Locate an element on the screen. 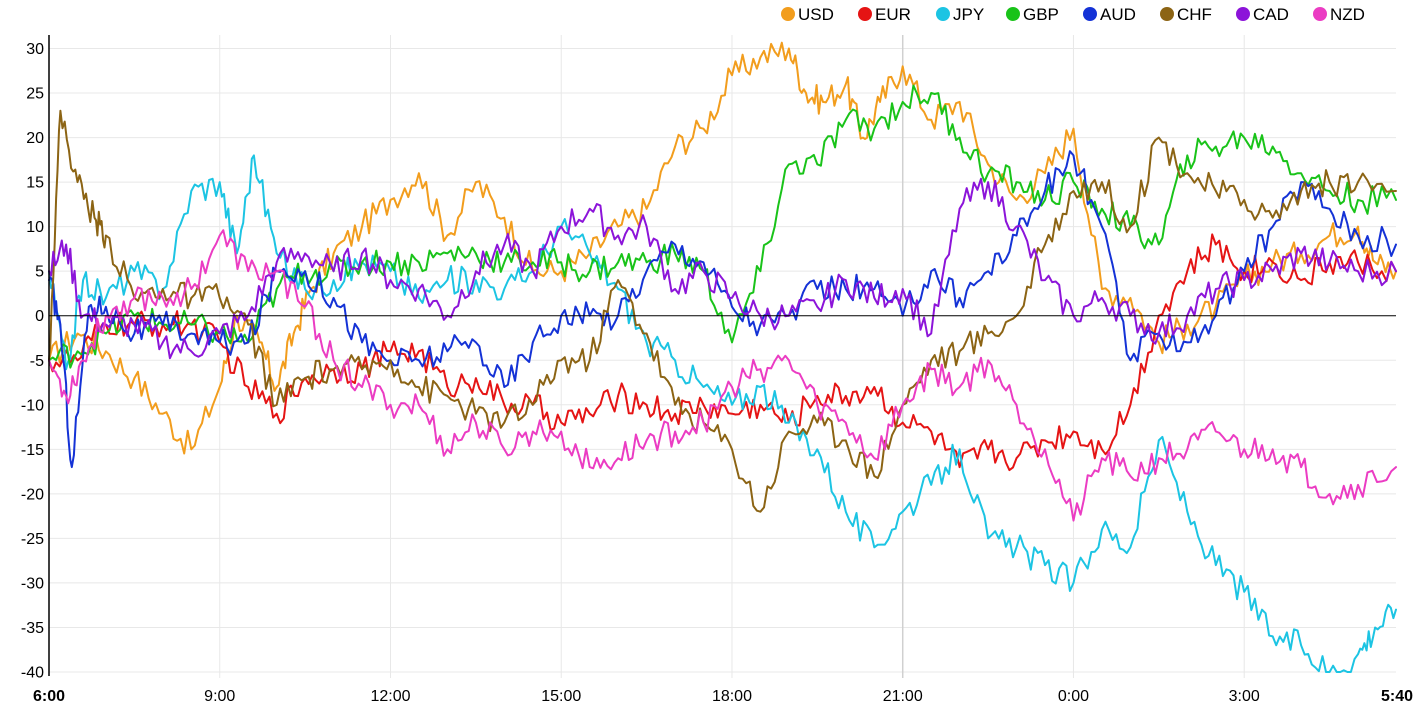 The height and width of the screenshot is (709, 1417). y-axis-ticks: 30 25 20 15 10 5 0 -5 -10 -15 -20 -25 -30 -35 -40 is located at coordinates (32, 361).